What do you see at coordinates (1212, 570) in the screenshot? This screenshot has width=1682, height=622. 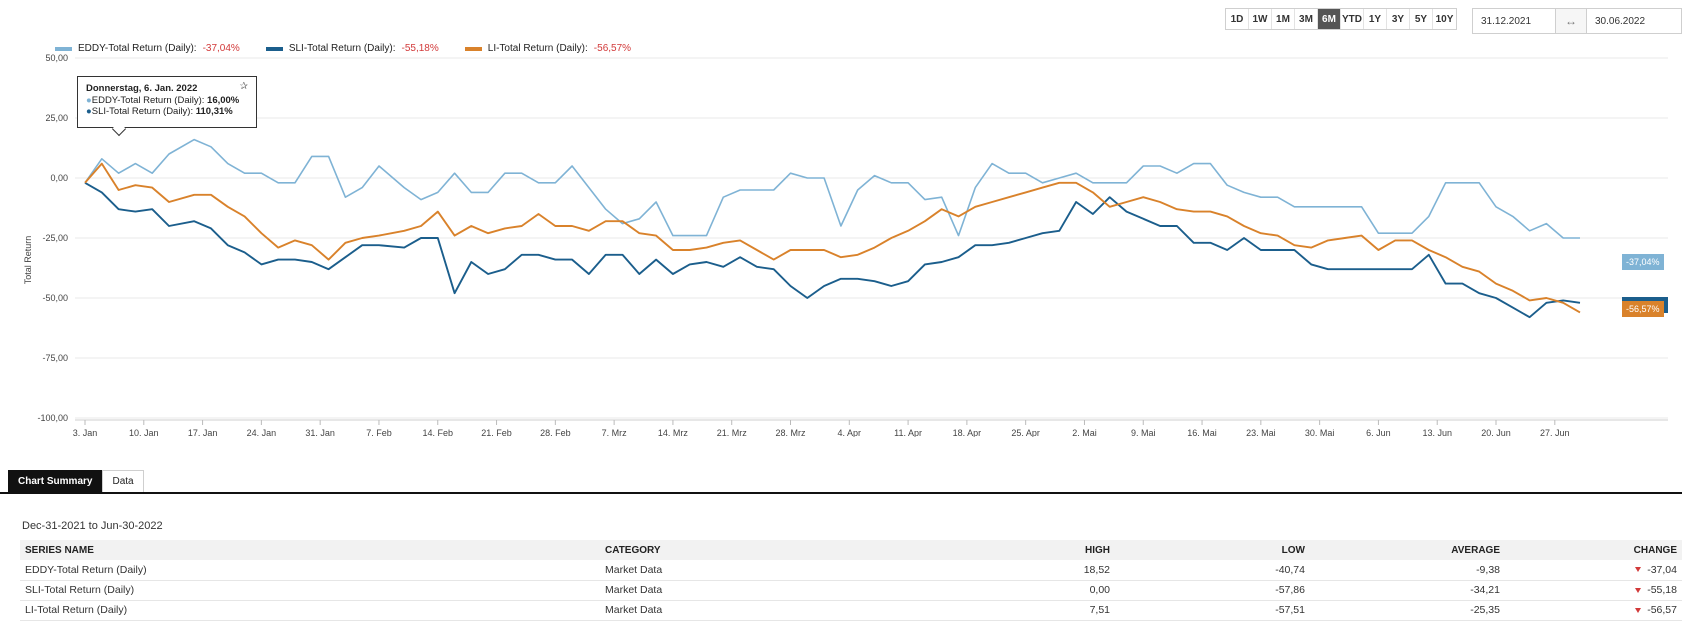 I see `cell-low: -40,74` at bounding box center [1212, 570].